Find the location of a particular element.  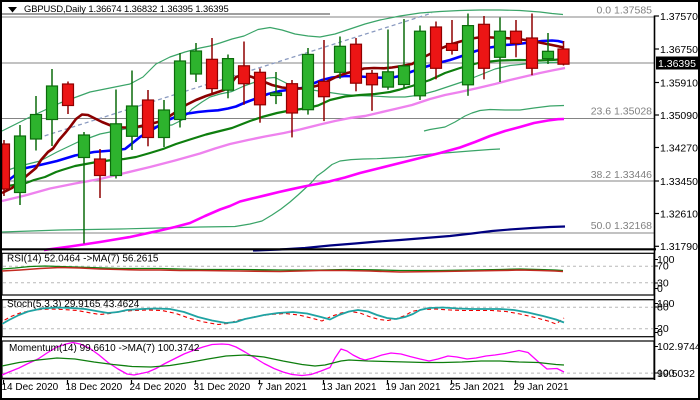

svg-text: 30 is located at coordinates (663, 284).